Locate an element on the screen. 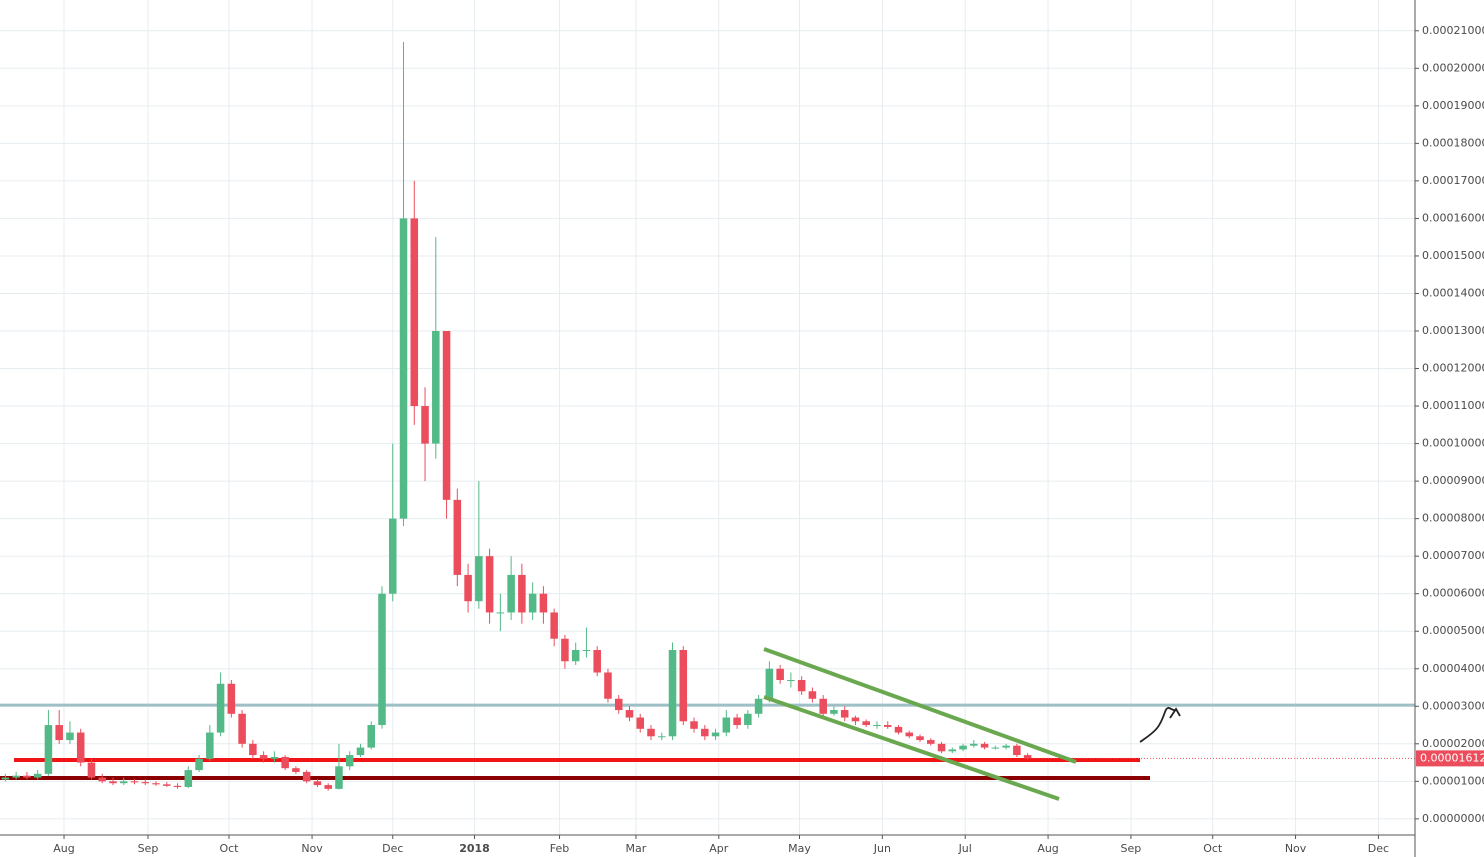  x-tick-label: Apr is located at coordinates (719, 848).